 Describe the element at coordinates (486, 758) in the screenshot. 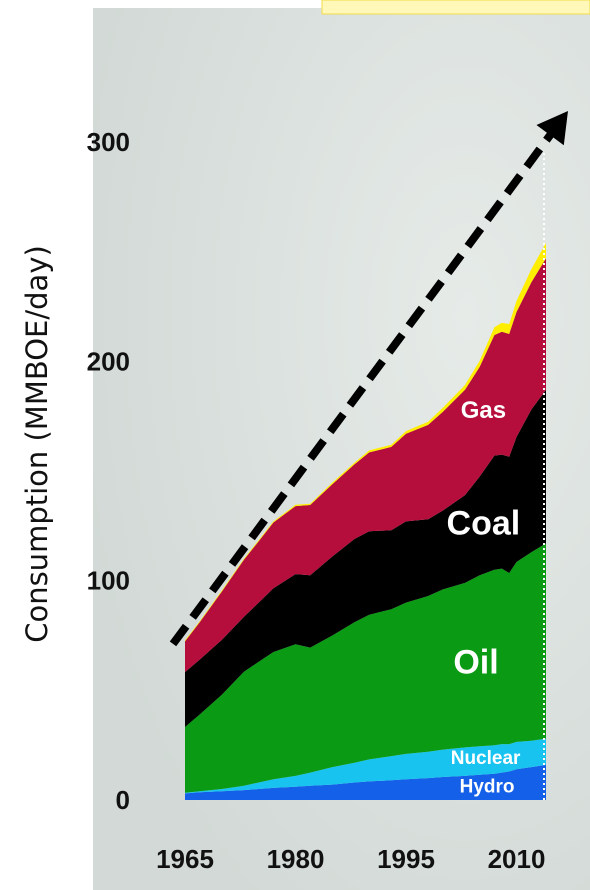

I see `nuclear-label: Nuclear` at that location.